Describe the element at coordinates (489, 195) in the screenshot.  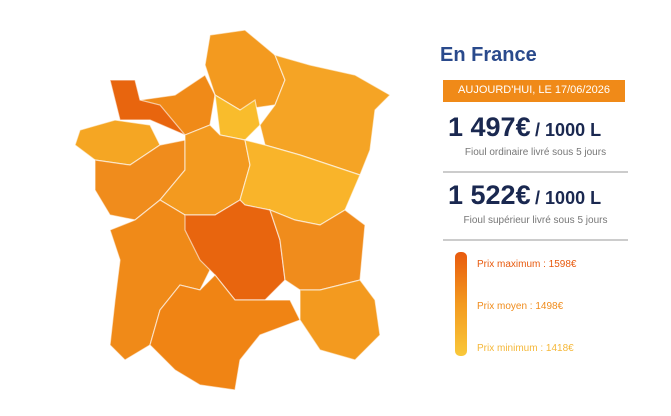
I see `price: 1 522€` at that location.